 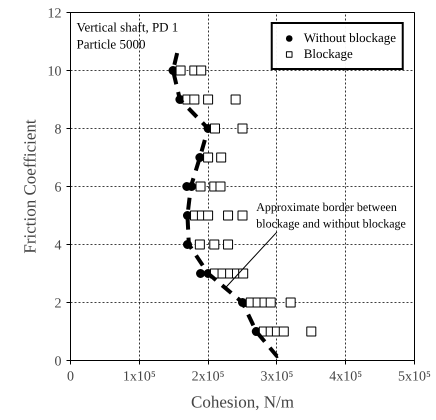 I want to click on y-tick-label: 2, so click(x=58, y=304).